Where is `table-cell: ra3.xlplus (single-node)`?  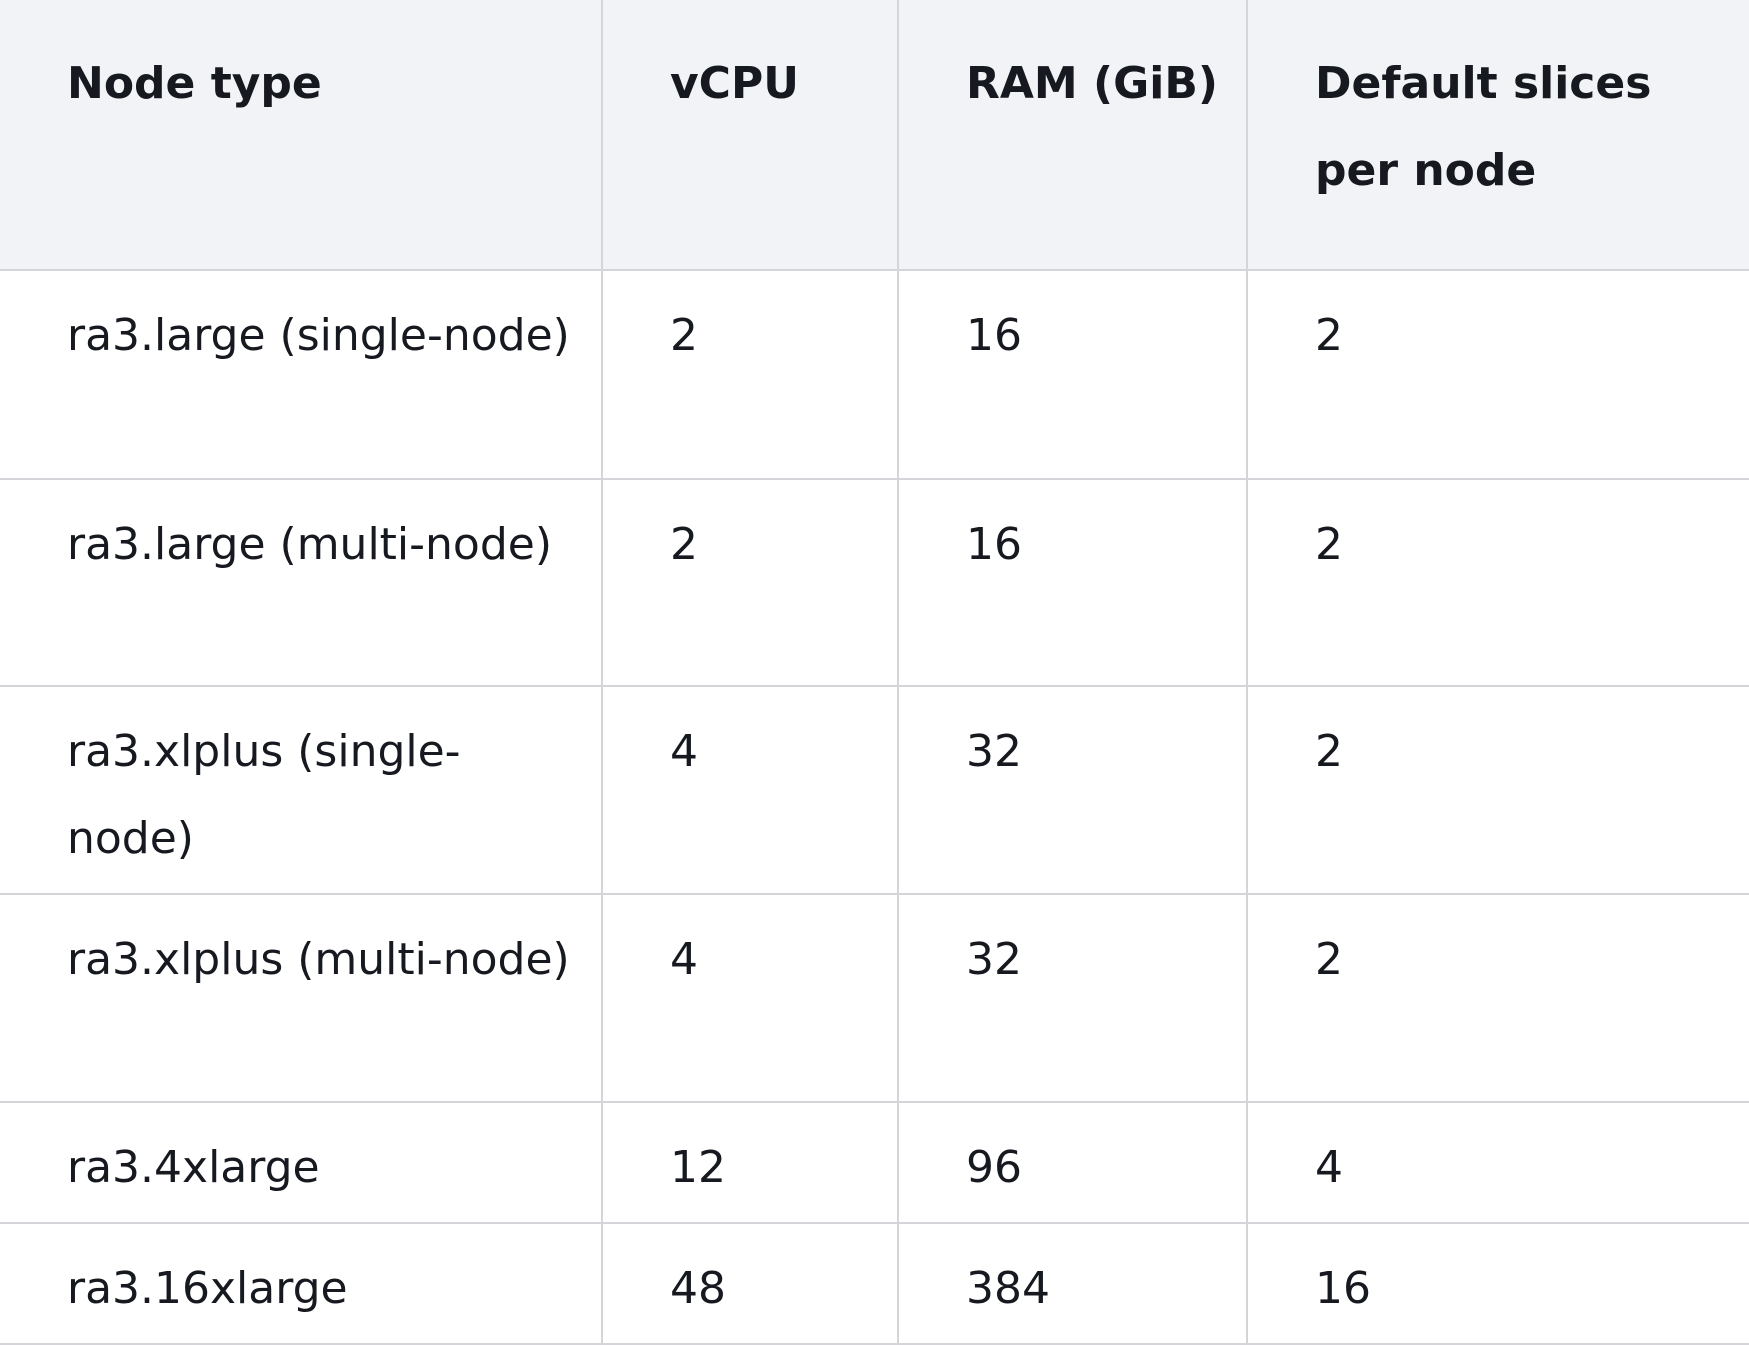 table-cell: ra3.xlplus (single-node) is located at coordinates (301, 790).